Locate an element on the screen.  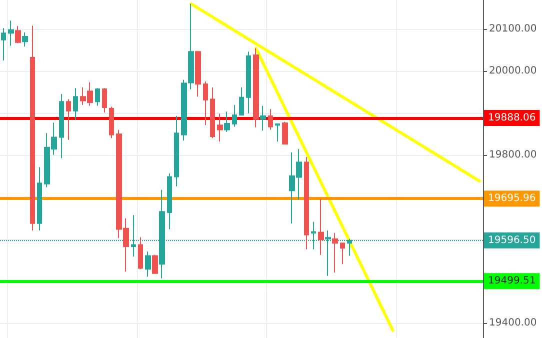
y-tick-label: 19800.00 is located at coordinates (513, 154).